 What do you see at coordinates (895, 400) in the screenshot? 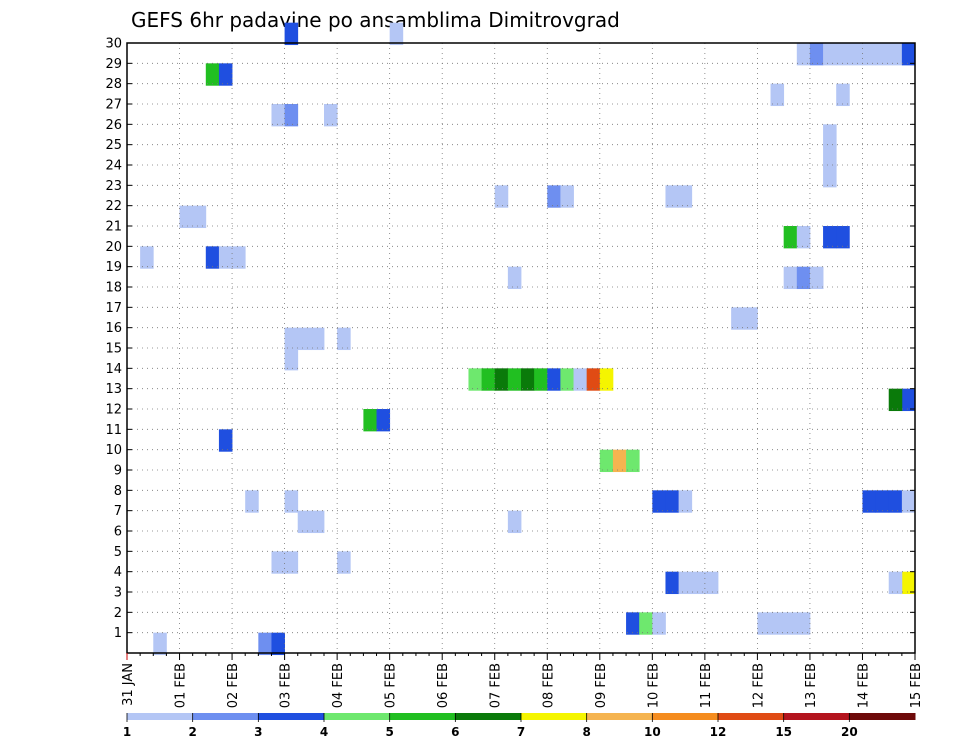
I see `precip-cell-m12-t58` at bounding box center [895, 400].